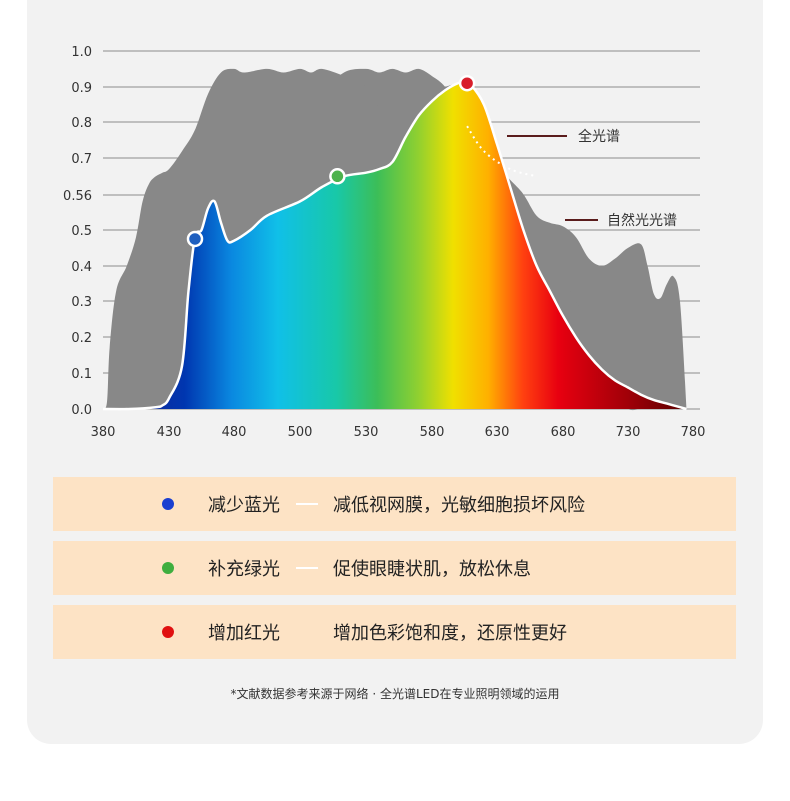 This screenshot has height=801, width=790. I want to click on benefit-label: 减少蓝光, so click(244, 505).